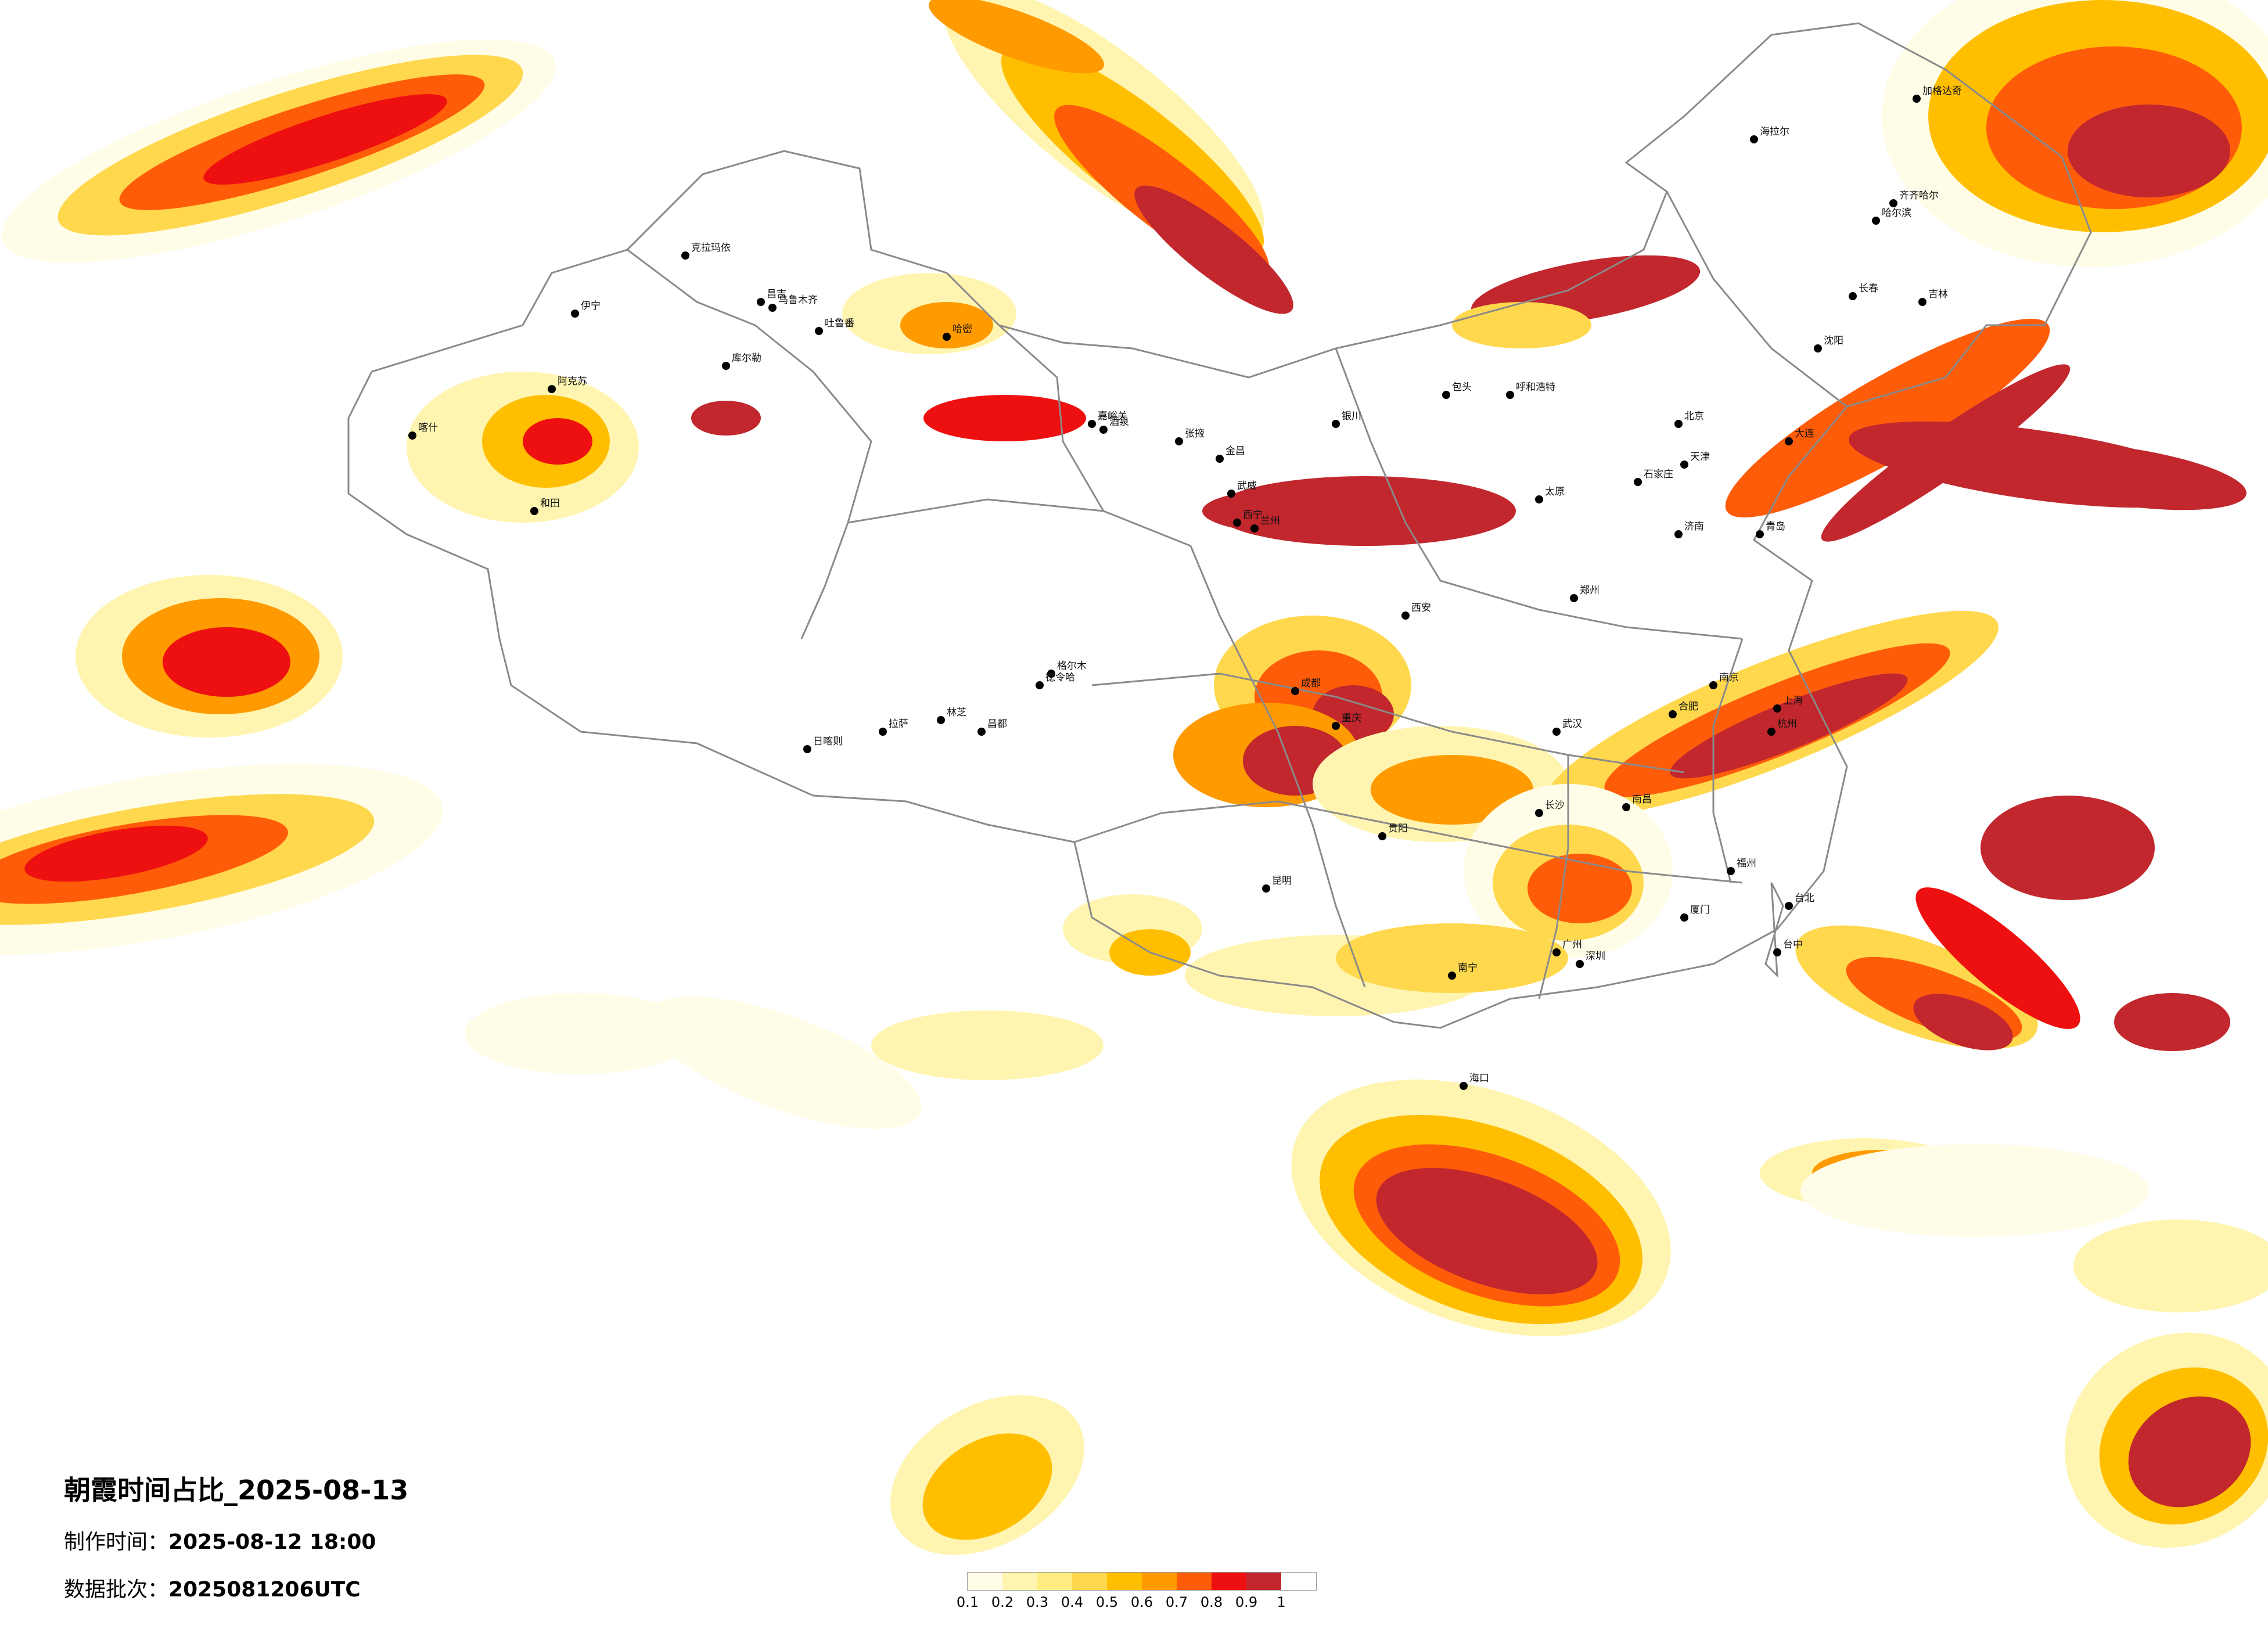  I want to click on city-label: 呼和浩特, so click(1535, 387).